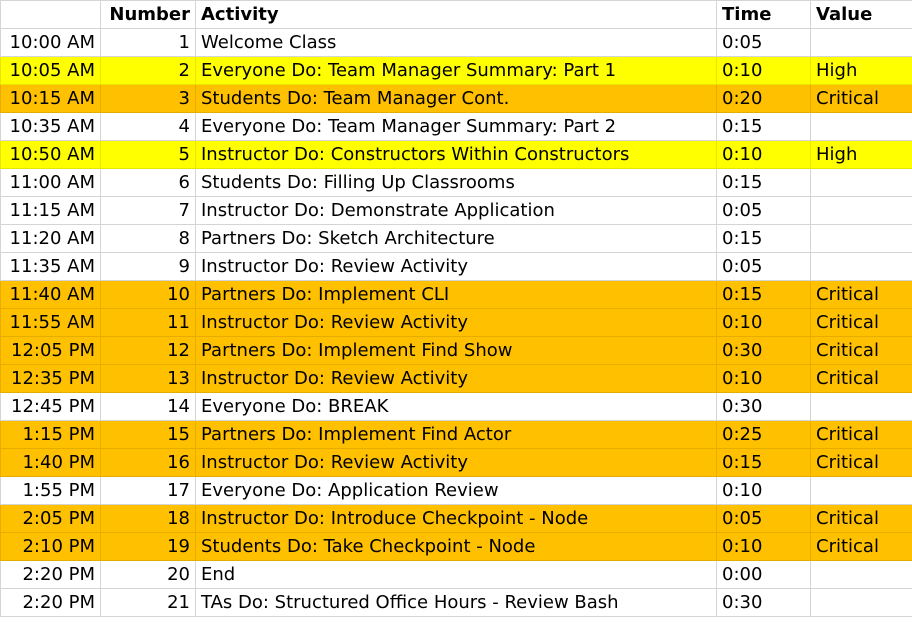 Image resolution: width=912 pixels, height=628 pixels. What do you see at coordinates (50, 266) in the screenshot?
I see `time-cell: 11:35 AM` at bounding box center [50, 266].